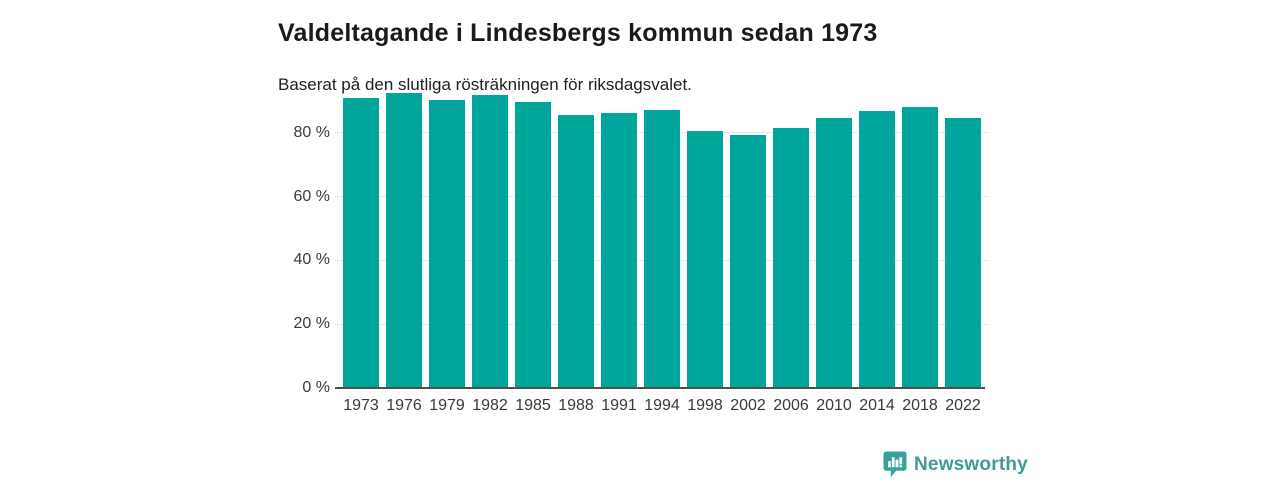 The image size is (1280, 480). I want to click on x-axis-label-1979: 1979, so click(447, 405).